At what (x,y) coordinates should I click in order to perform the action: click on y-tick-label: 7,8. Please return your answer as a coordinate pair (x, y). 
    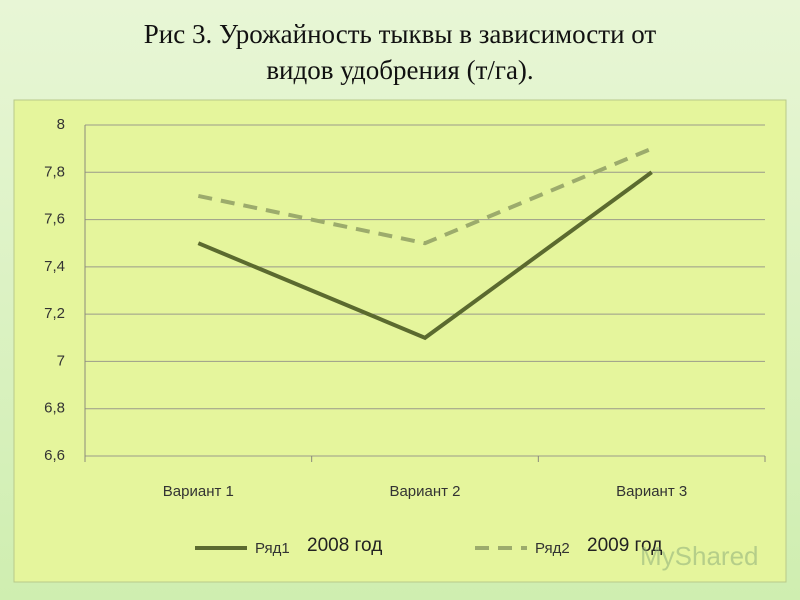
    Looking at the image, I should click on (54, 171).